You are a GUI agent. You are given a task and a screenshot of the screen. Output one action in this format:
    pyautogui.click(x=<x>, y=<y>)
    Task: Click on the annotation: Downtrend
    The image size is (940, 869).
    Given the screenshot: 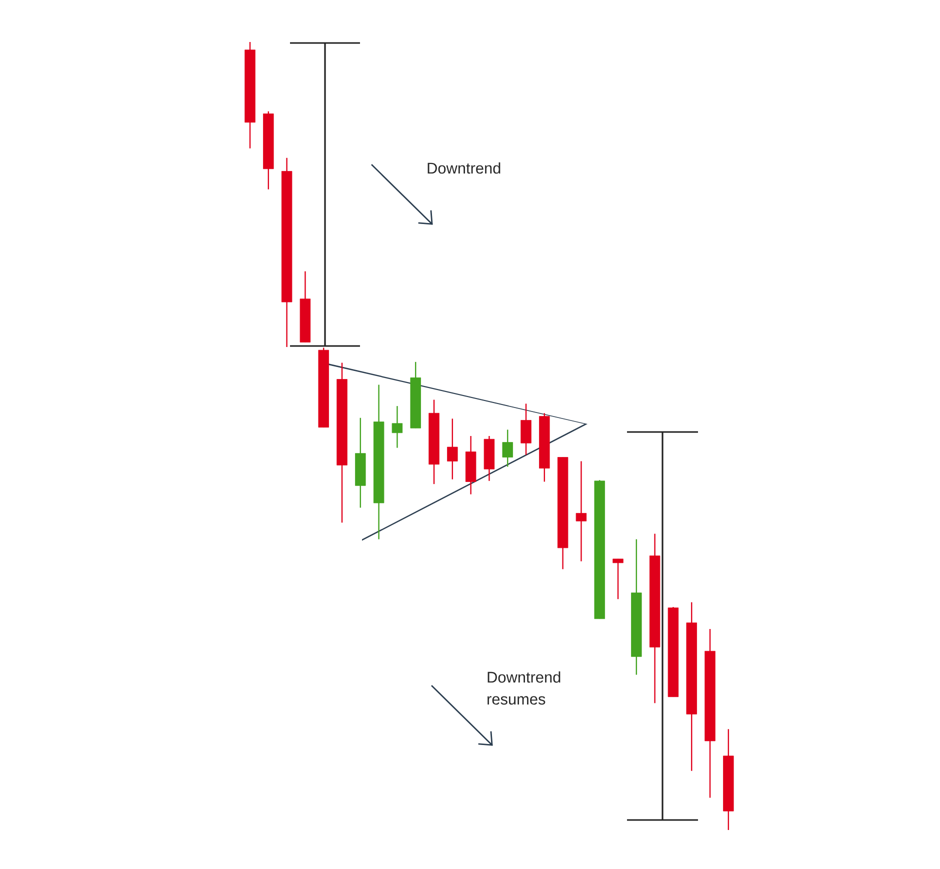 What is the action you would take?
    pyautogui.click(x=464, y=168)
    